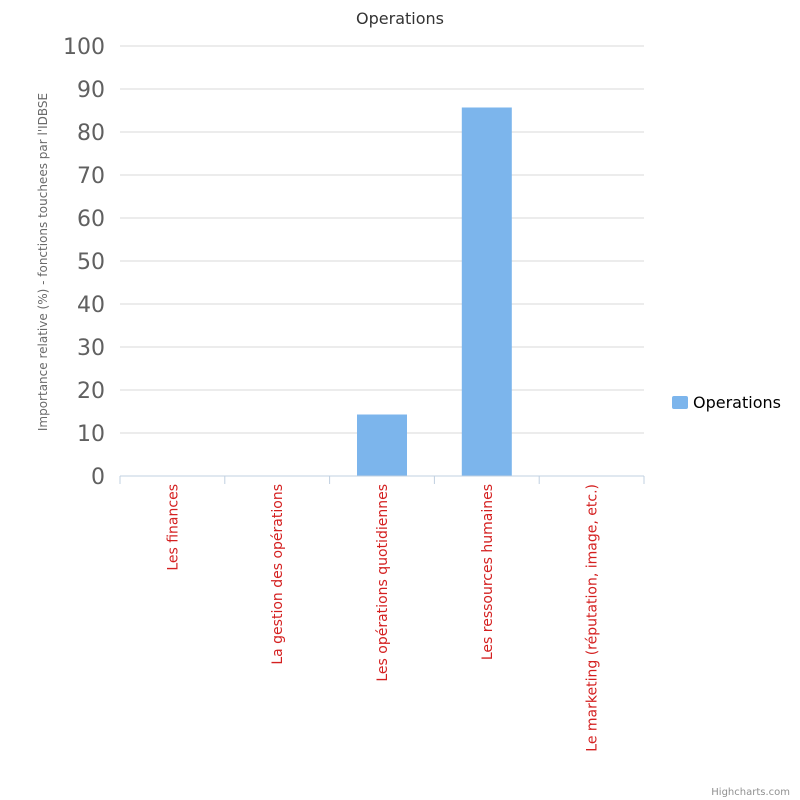 This screenshot has width=800, height=800. What do you see at coordinates (84, 47) in the screenshot?
I see `y-tick-label: 100` at bounding box center [84, 47].